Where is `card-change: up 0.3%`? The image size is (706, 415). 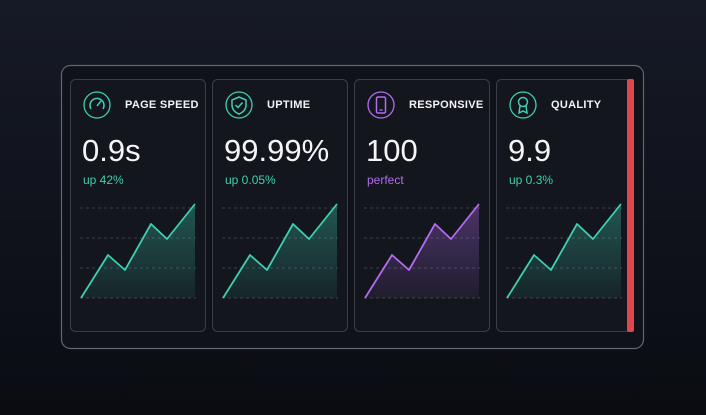 card-change: up 0.3% is located at coordinates (531, 180).